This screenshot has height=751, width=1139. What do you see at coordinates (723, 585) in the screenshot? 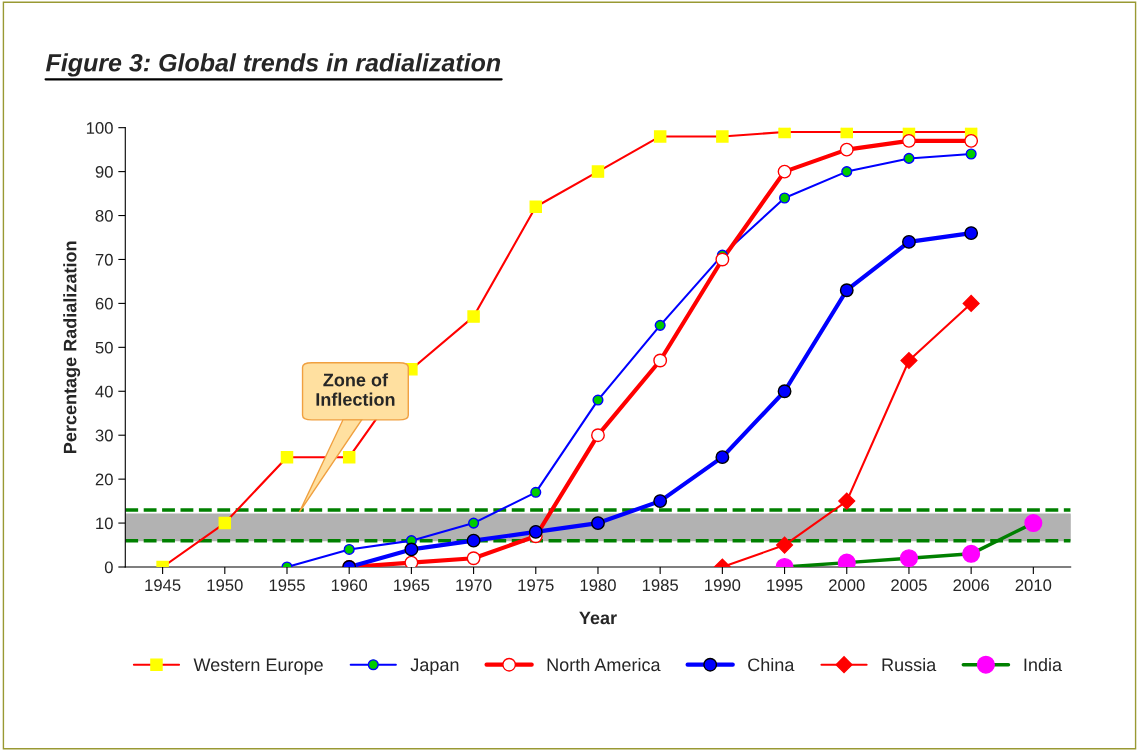
I see `x-tick-label: 1990` at bounding box center [723, 585].